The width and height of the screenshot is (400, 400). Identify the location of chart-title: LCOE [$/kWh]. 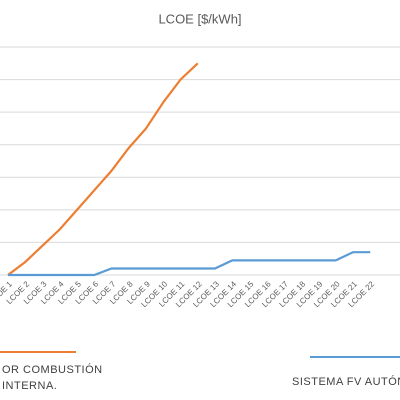
(199, 18).